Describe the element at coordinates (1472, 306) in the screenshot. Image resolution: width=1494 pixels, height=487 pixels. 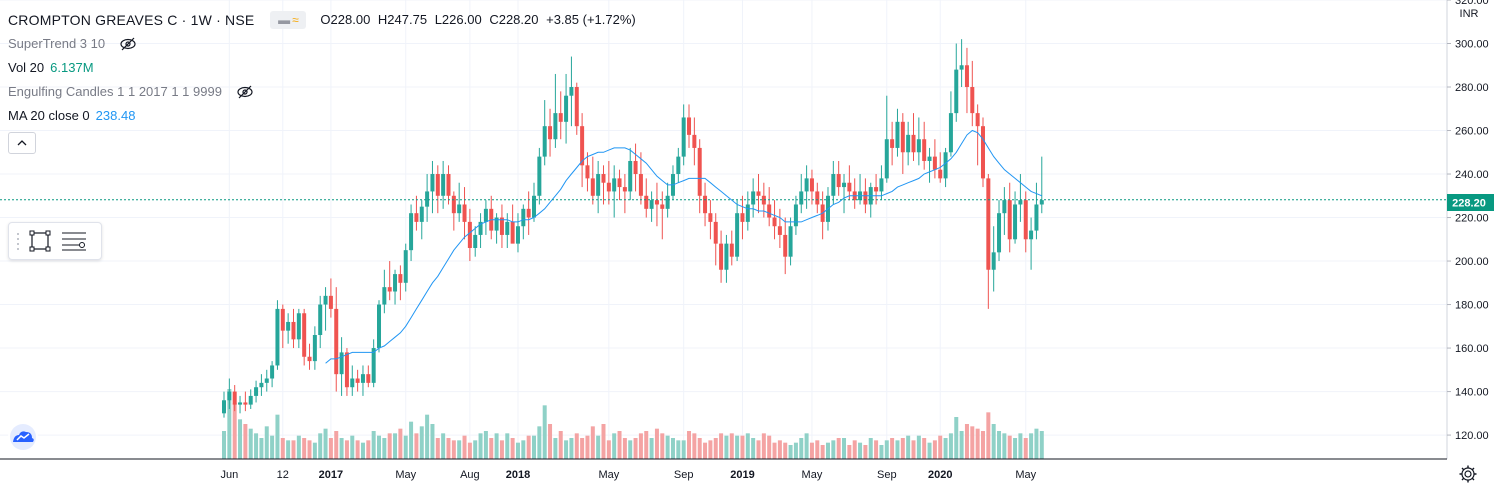
I see `price-tick-label: 180.00` at that location.